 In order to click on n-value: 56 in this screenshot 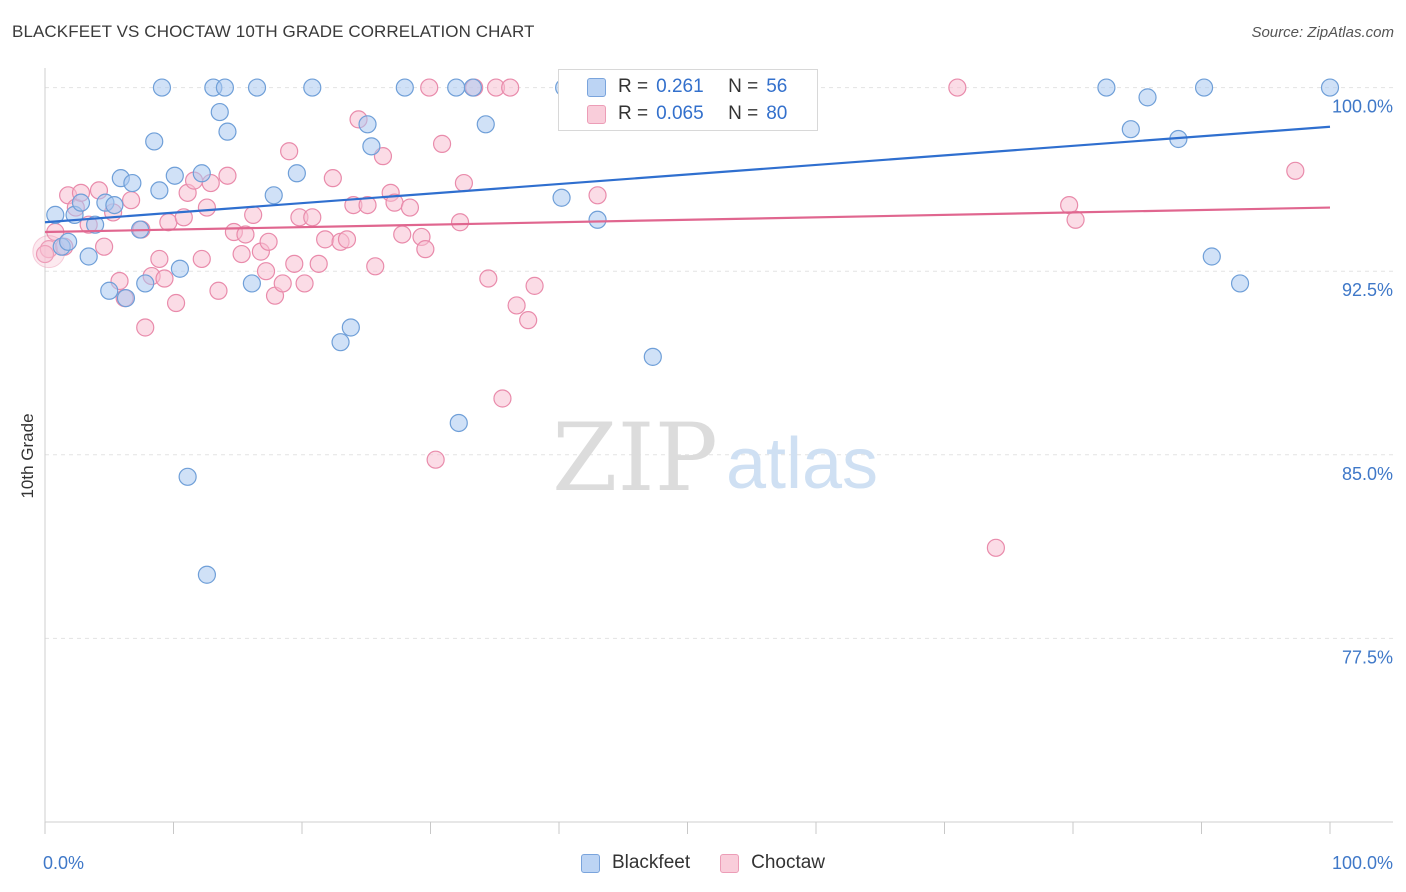, I will do `click(777, 86)`.